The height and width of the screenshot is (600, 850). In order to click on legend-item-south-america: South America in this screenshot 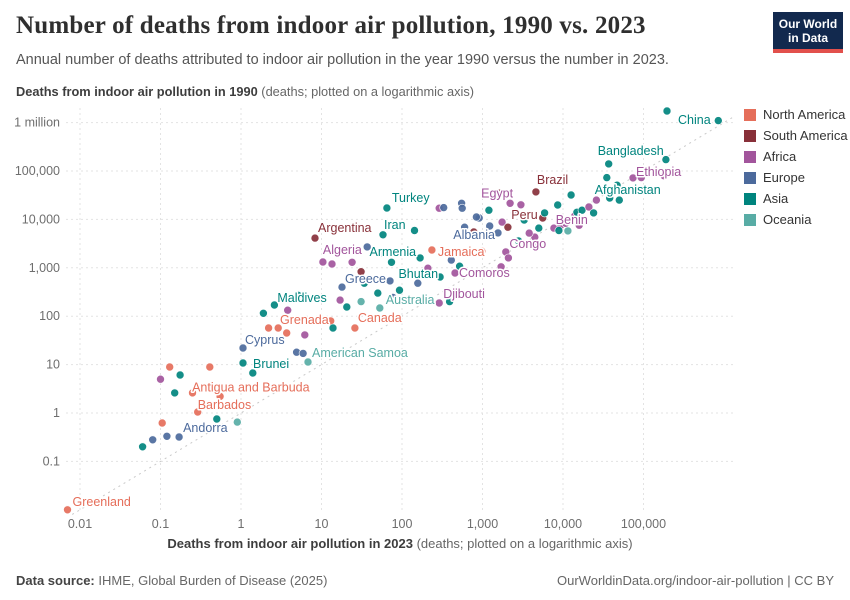, I will do `click(796, 135)`.